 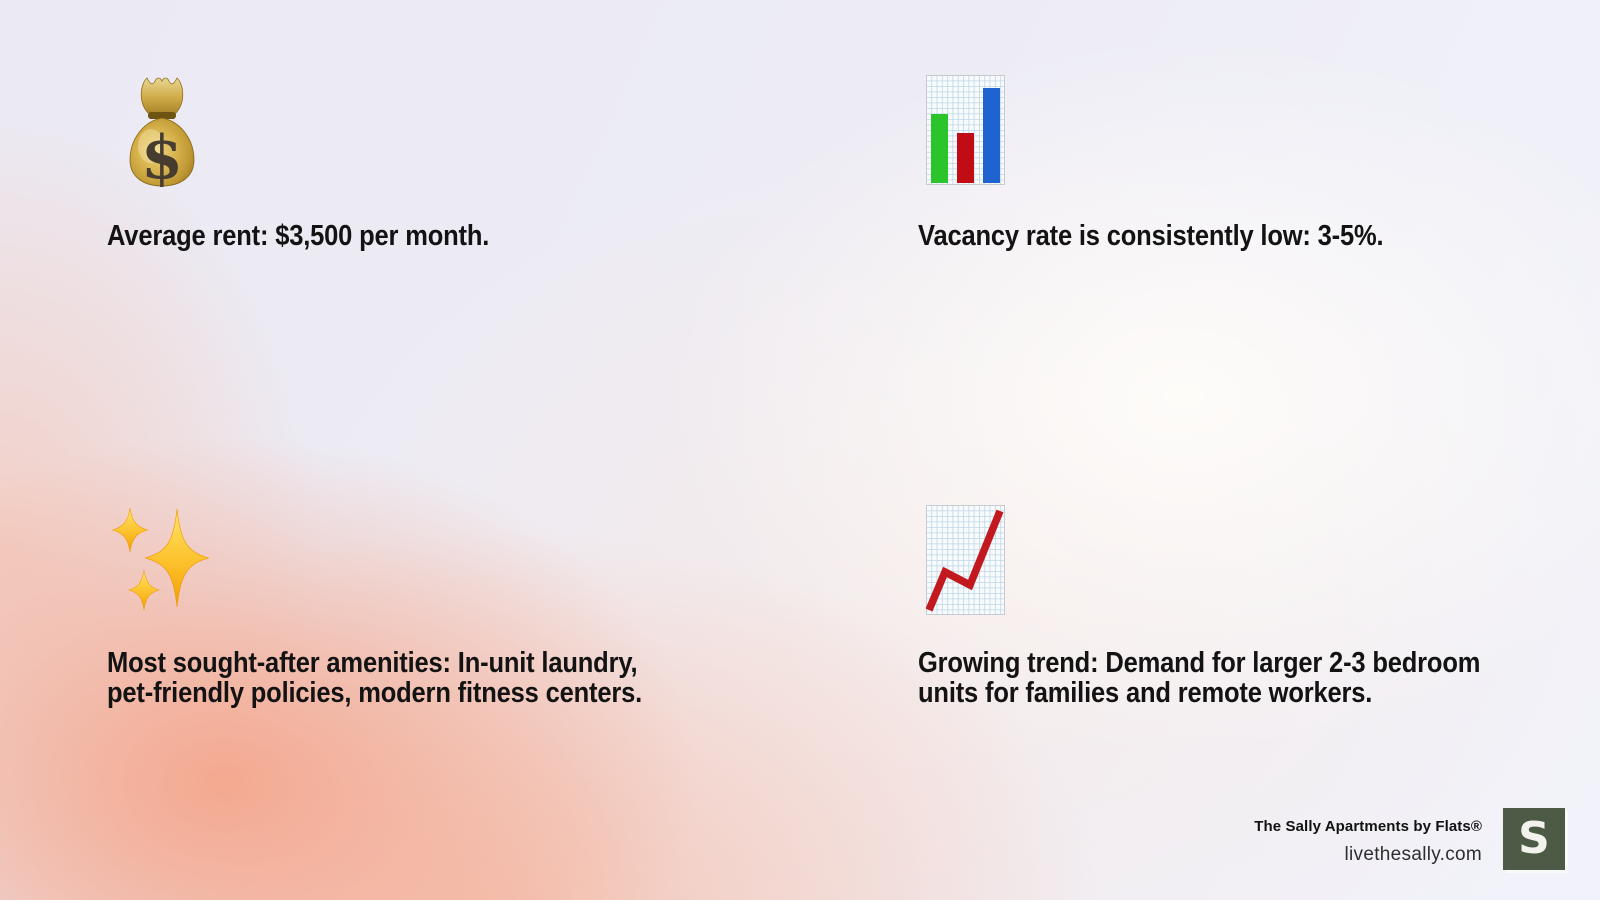 I want to click on chart-increasing-icon, so click(x=965, y=560).